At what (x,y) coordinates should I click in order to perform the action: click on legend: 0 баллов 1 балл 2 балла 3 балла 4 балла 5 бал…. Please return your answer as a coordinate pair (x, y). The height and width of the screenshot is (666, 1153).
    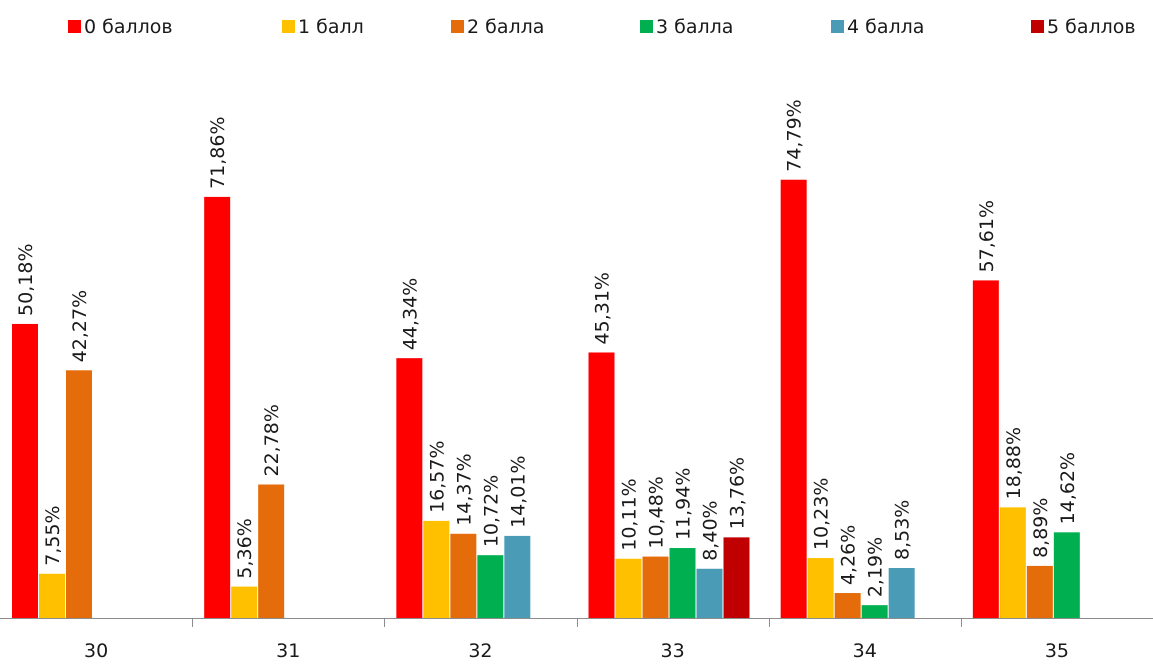
    Looking at the image, I should click on (602, 27).